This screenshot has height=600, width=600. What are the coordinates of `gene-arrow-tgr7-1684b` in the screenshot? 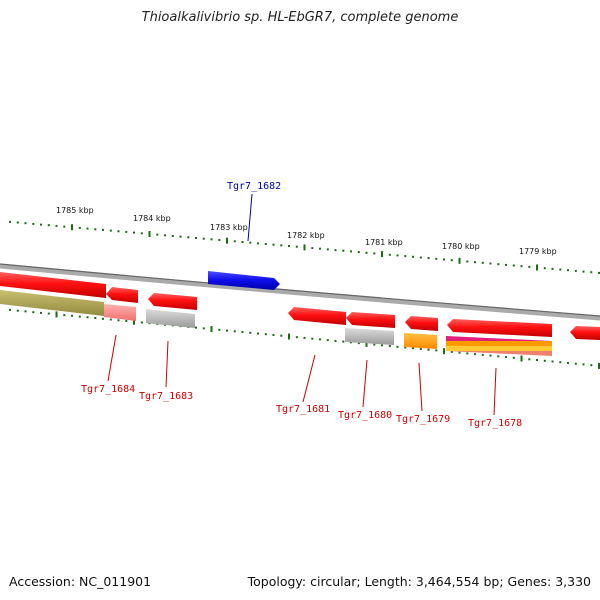 It's located at (122, 295).